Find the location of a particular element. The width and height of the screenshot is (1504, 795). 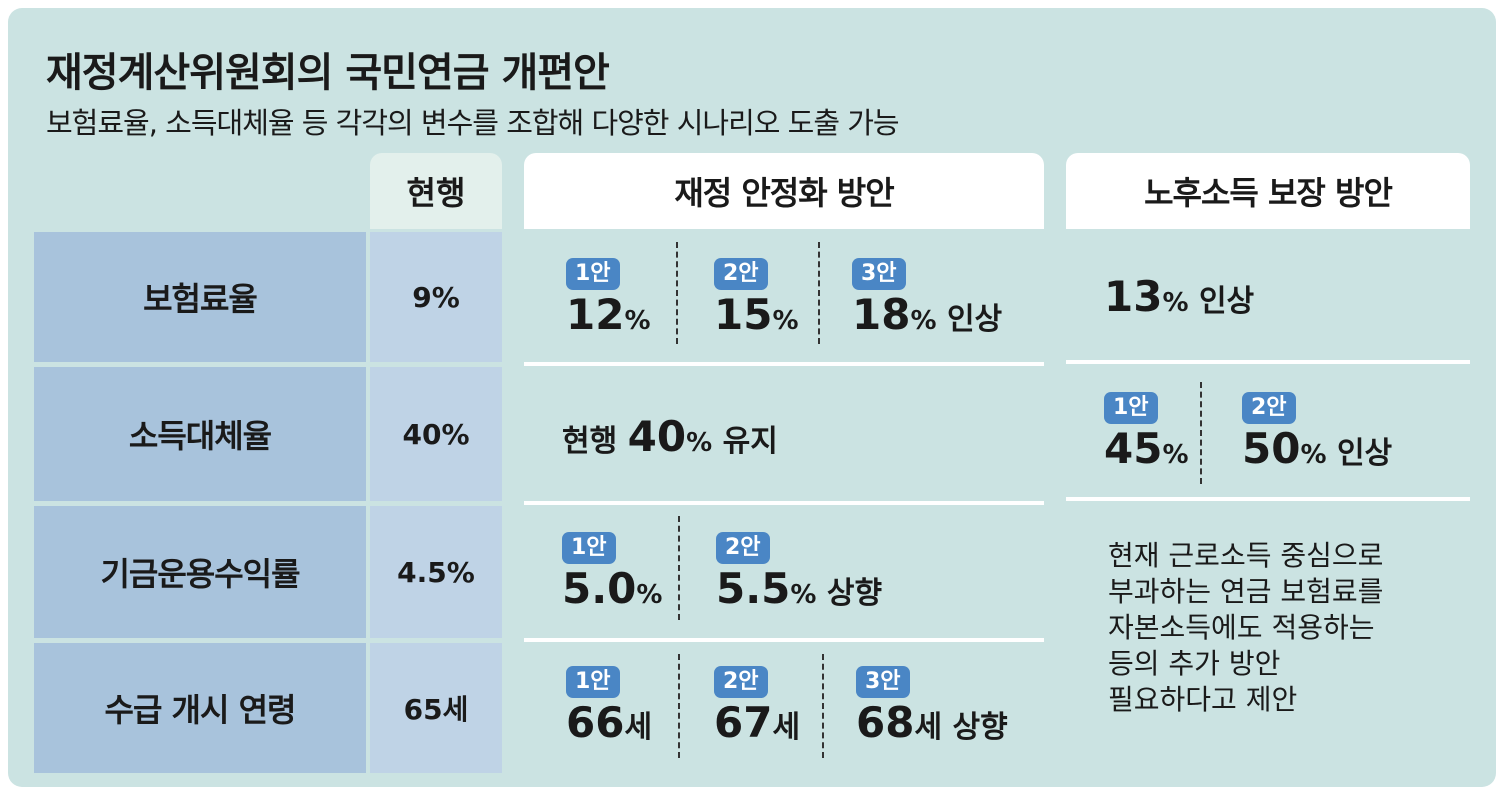

column-header-income: 노후소득 보장 방안 is located at coordinates (1268, 191).